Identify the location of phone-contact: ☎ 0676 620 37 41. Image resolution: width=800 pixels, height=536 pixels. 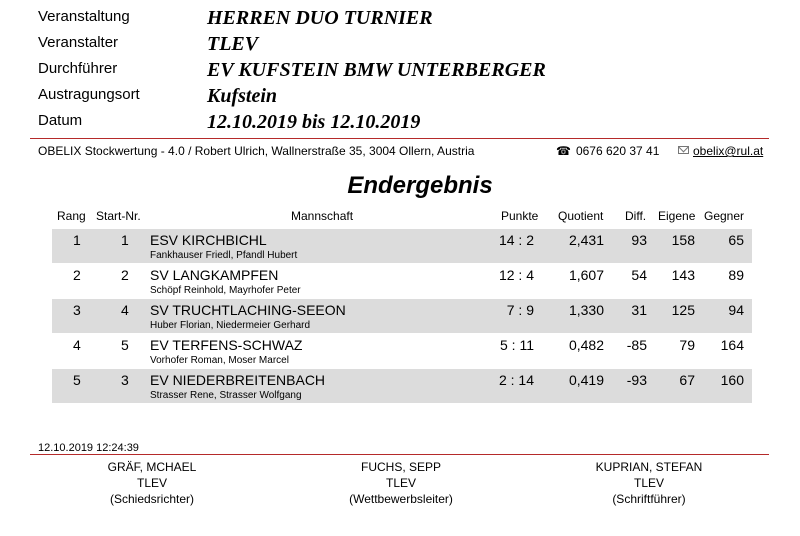
(607, 151).